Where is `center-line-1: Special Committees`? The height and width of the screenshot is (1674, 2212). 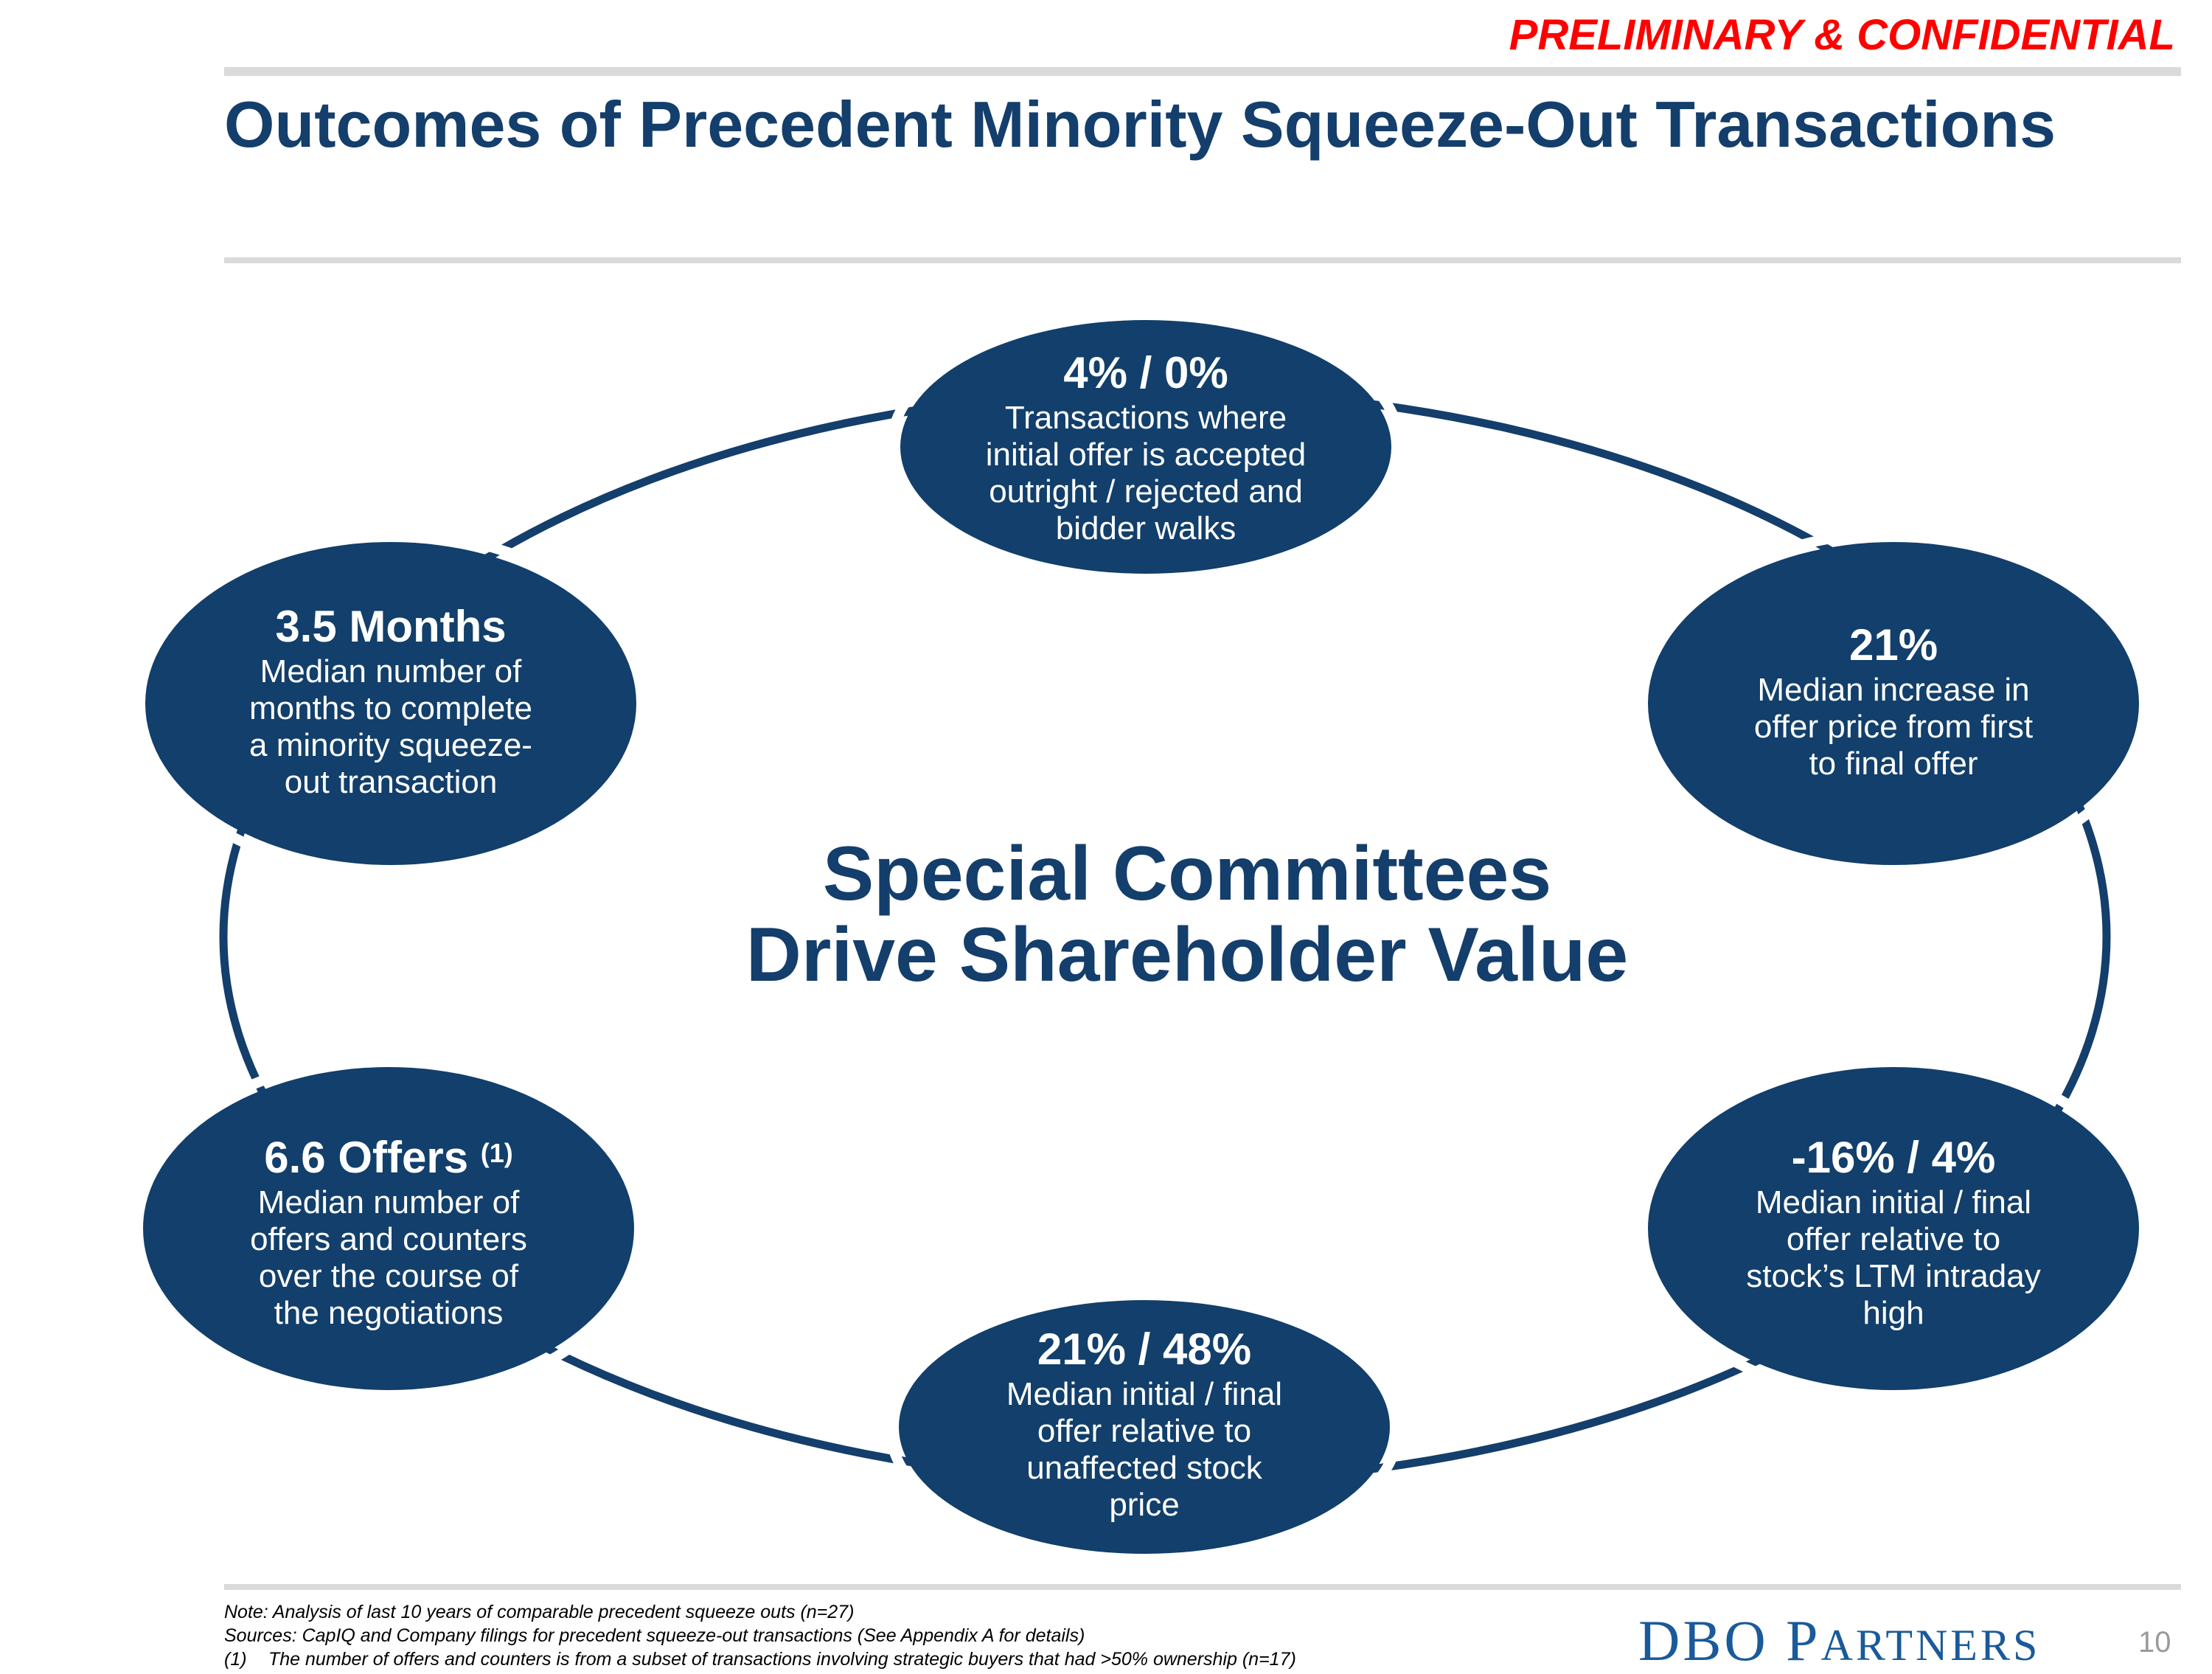 center-line-1: Special Committees is located at coordinates (1187, 874).